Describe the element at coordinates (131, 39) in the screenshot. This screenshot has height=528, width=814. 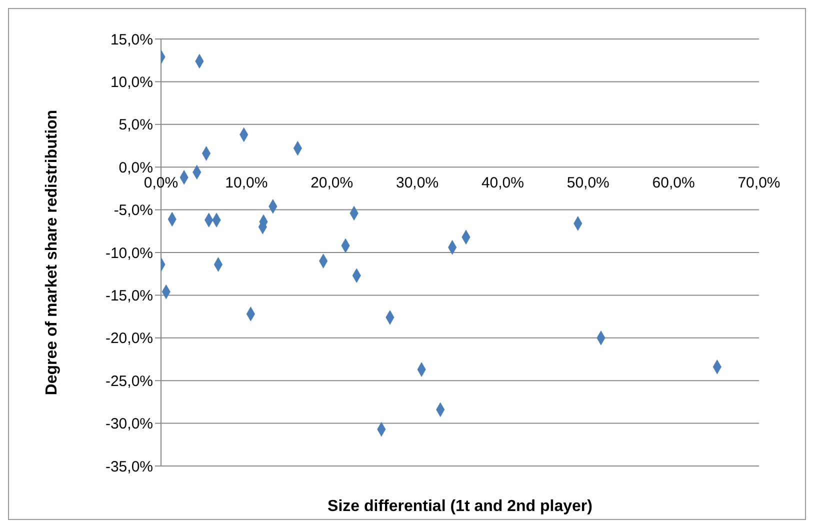
I see `y-tick-label: 15,0%` at that location.